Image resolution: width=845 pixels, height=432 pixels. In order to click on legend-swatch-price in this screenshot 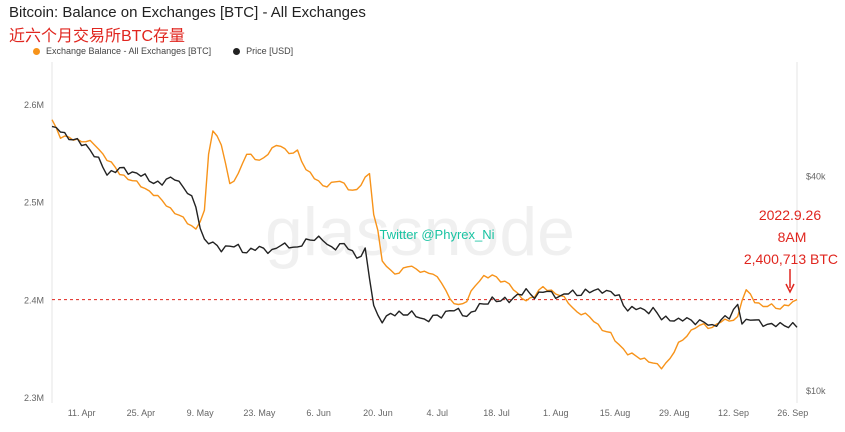, I will do `click(237, 51)`.